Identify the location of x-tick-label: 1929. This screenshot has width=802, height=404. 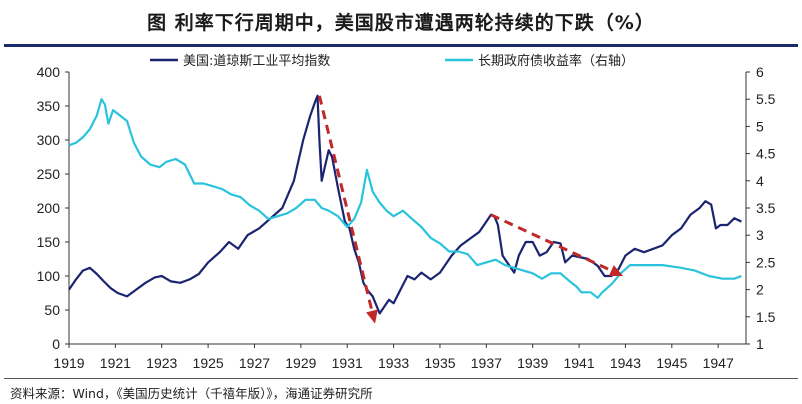
(300, 363).